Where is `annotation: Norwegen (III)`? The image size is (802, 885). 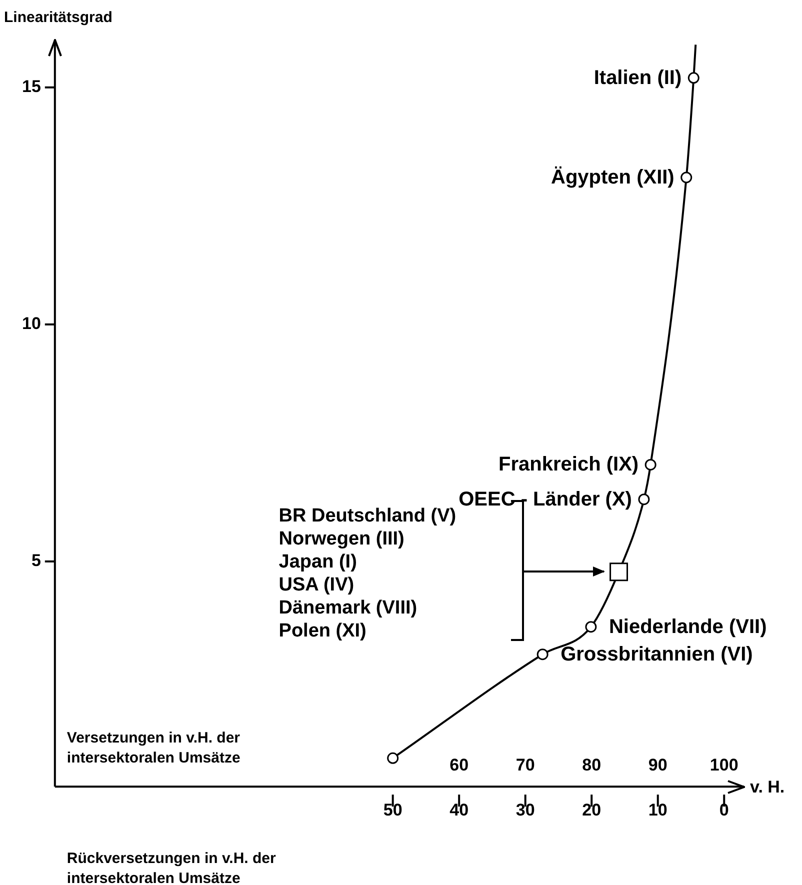
annotation: Norwegen (III) is located at coordinates (341, 539).